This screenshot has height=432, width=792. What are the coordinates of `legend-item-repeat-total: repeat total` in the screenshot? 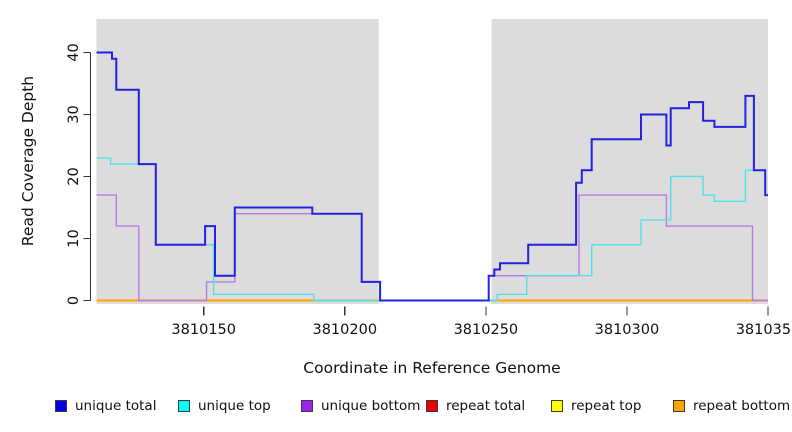 It's located at (475, 406).